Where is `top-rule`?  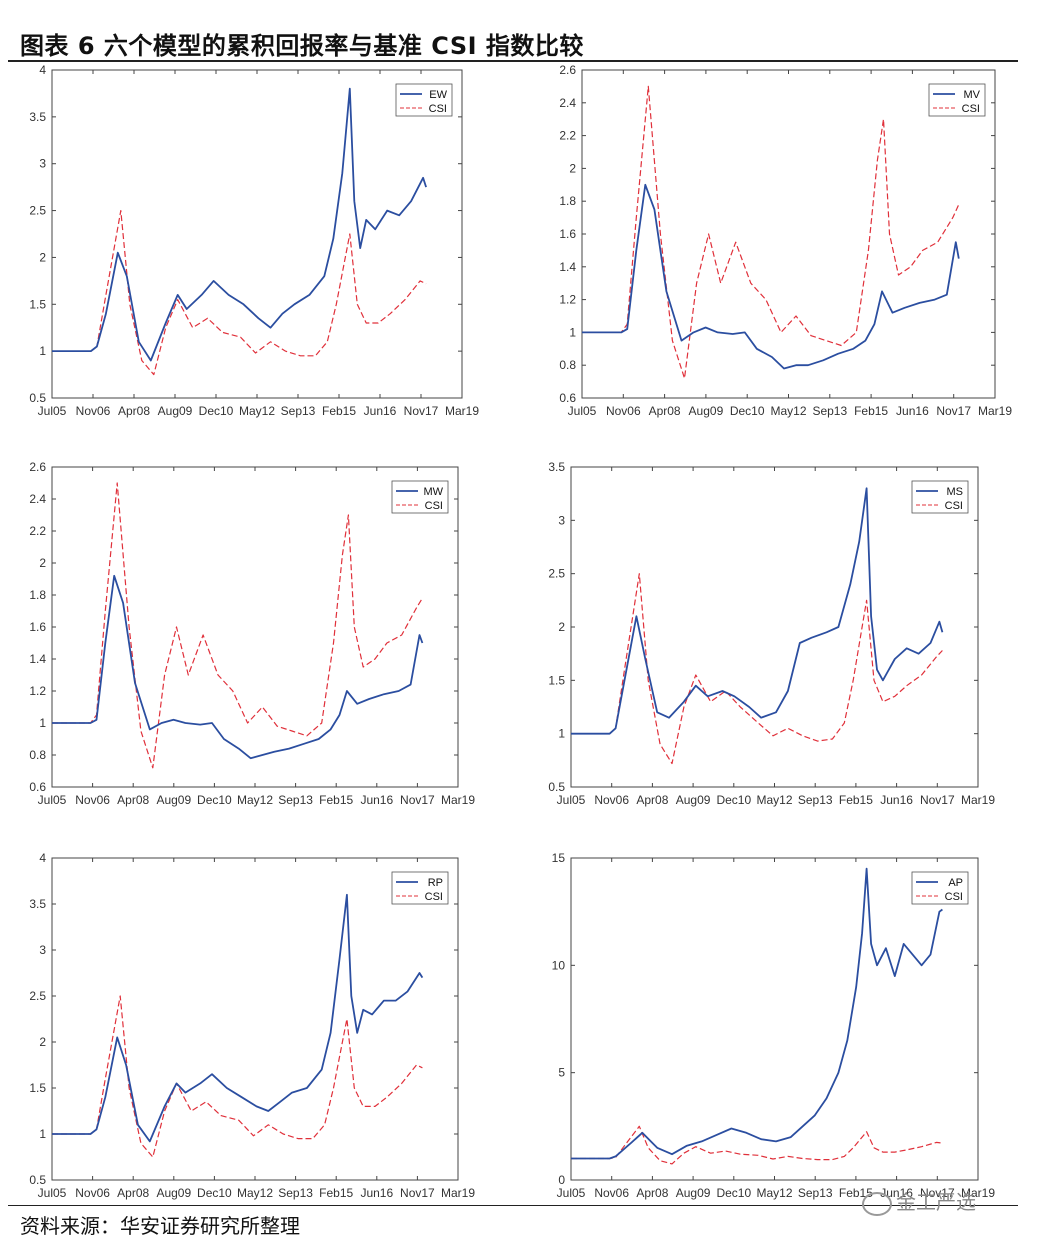
top-rule is located at coordinates (513, 61).